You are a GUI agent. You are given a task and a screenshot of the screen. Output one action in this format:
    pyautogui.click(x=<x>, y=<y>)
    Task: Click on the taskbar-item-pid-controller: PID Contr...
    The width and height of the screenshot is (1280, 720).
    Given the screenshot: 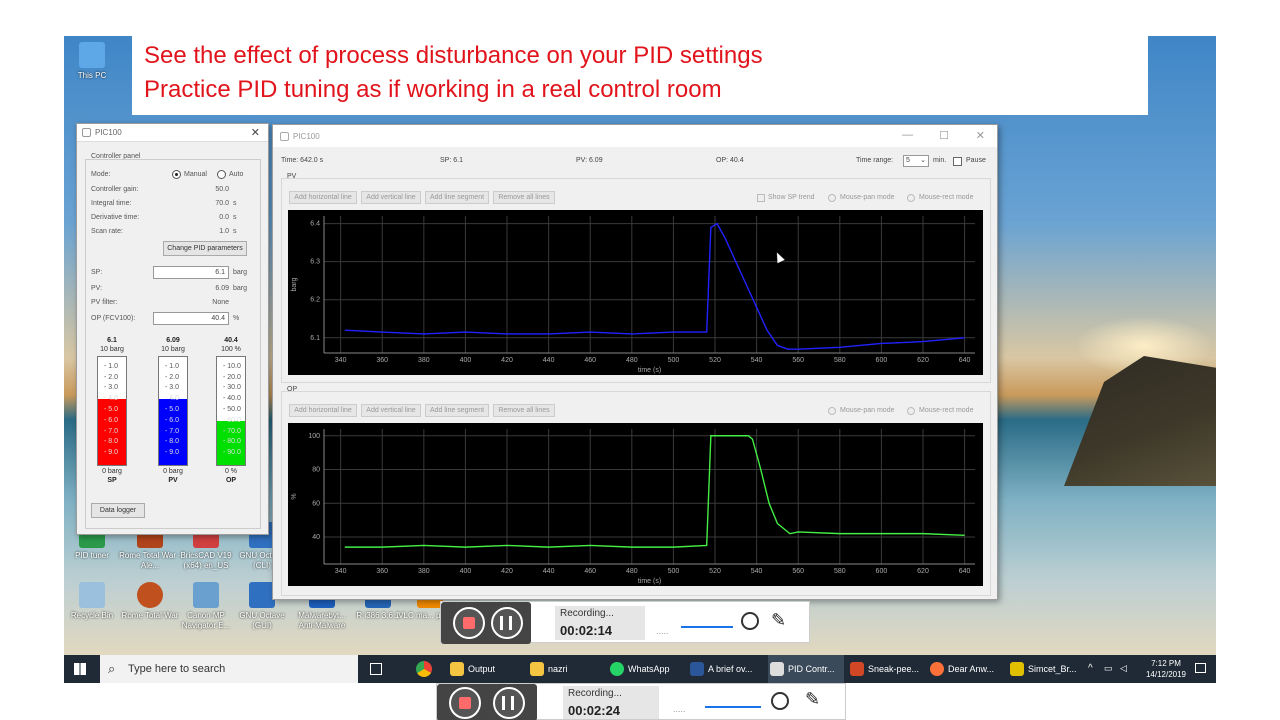 What is the action you would take?
    pyautogui.click(x=806, y=669)
    